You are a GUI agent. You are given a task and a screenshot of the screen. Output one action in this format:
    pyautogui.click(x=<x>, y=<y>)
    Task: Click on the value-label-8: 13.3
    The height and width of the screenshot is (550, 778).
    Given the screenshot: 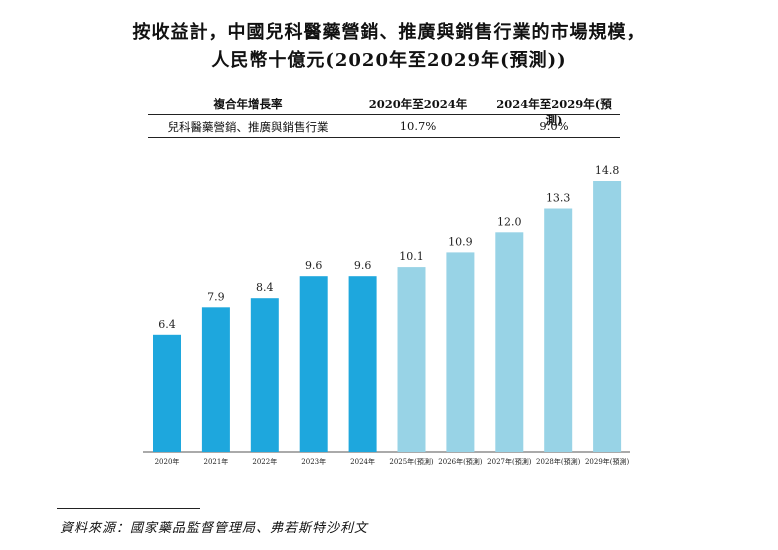 What is the action you would take?
    pyautogui.click(x=558, y=198)
    